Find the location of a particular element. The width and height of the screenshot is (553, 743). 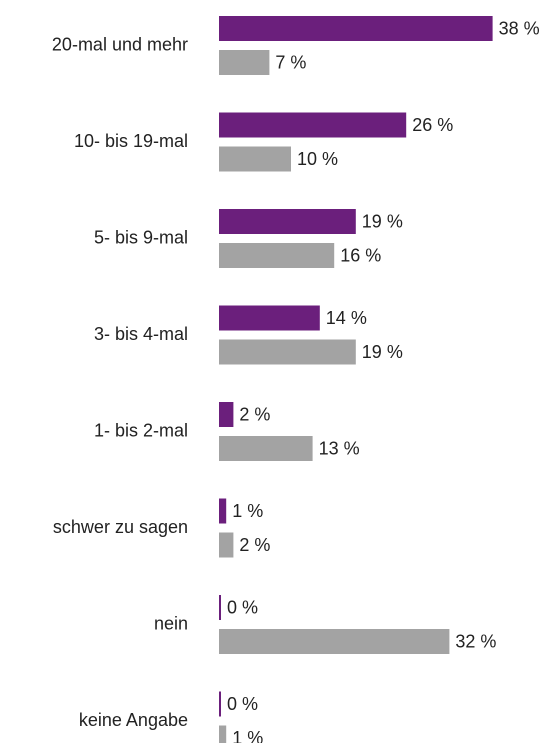

category-label: 5- bis 9-mal is located at coordinates (141, 237).